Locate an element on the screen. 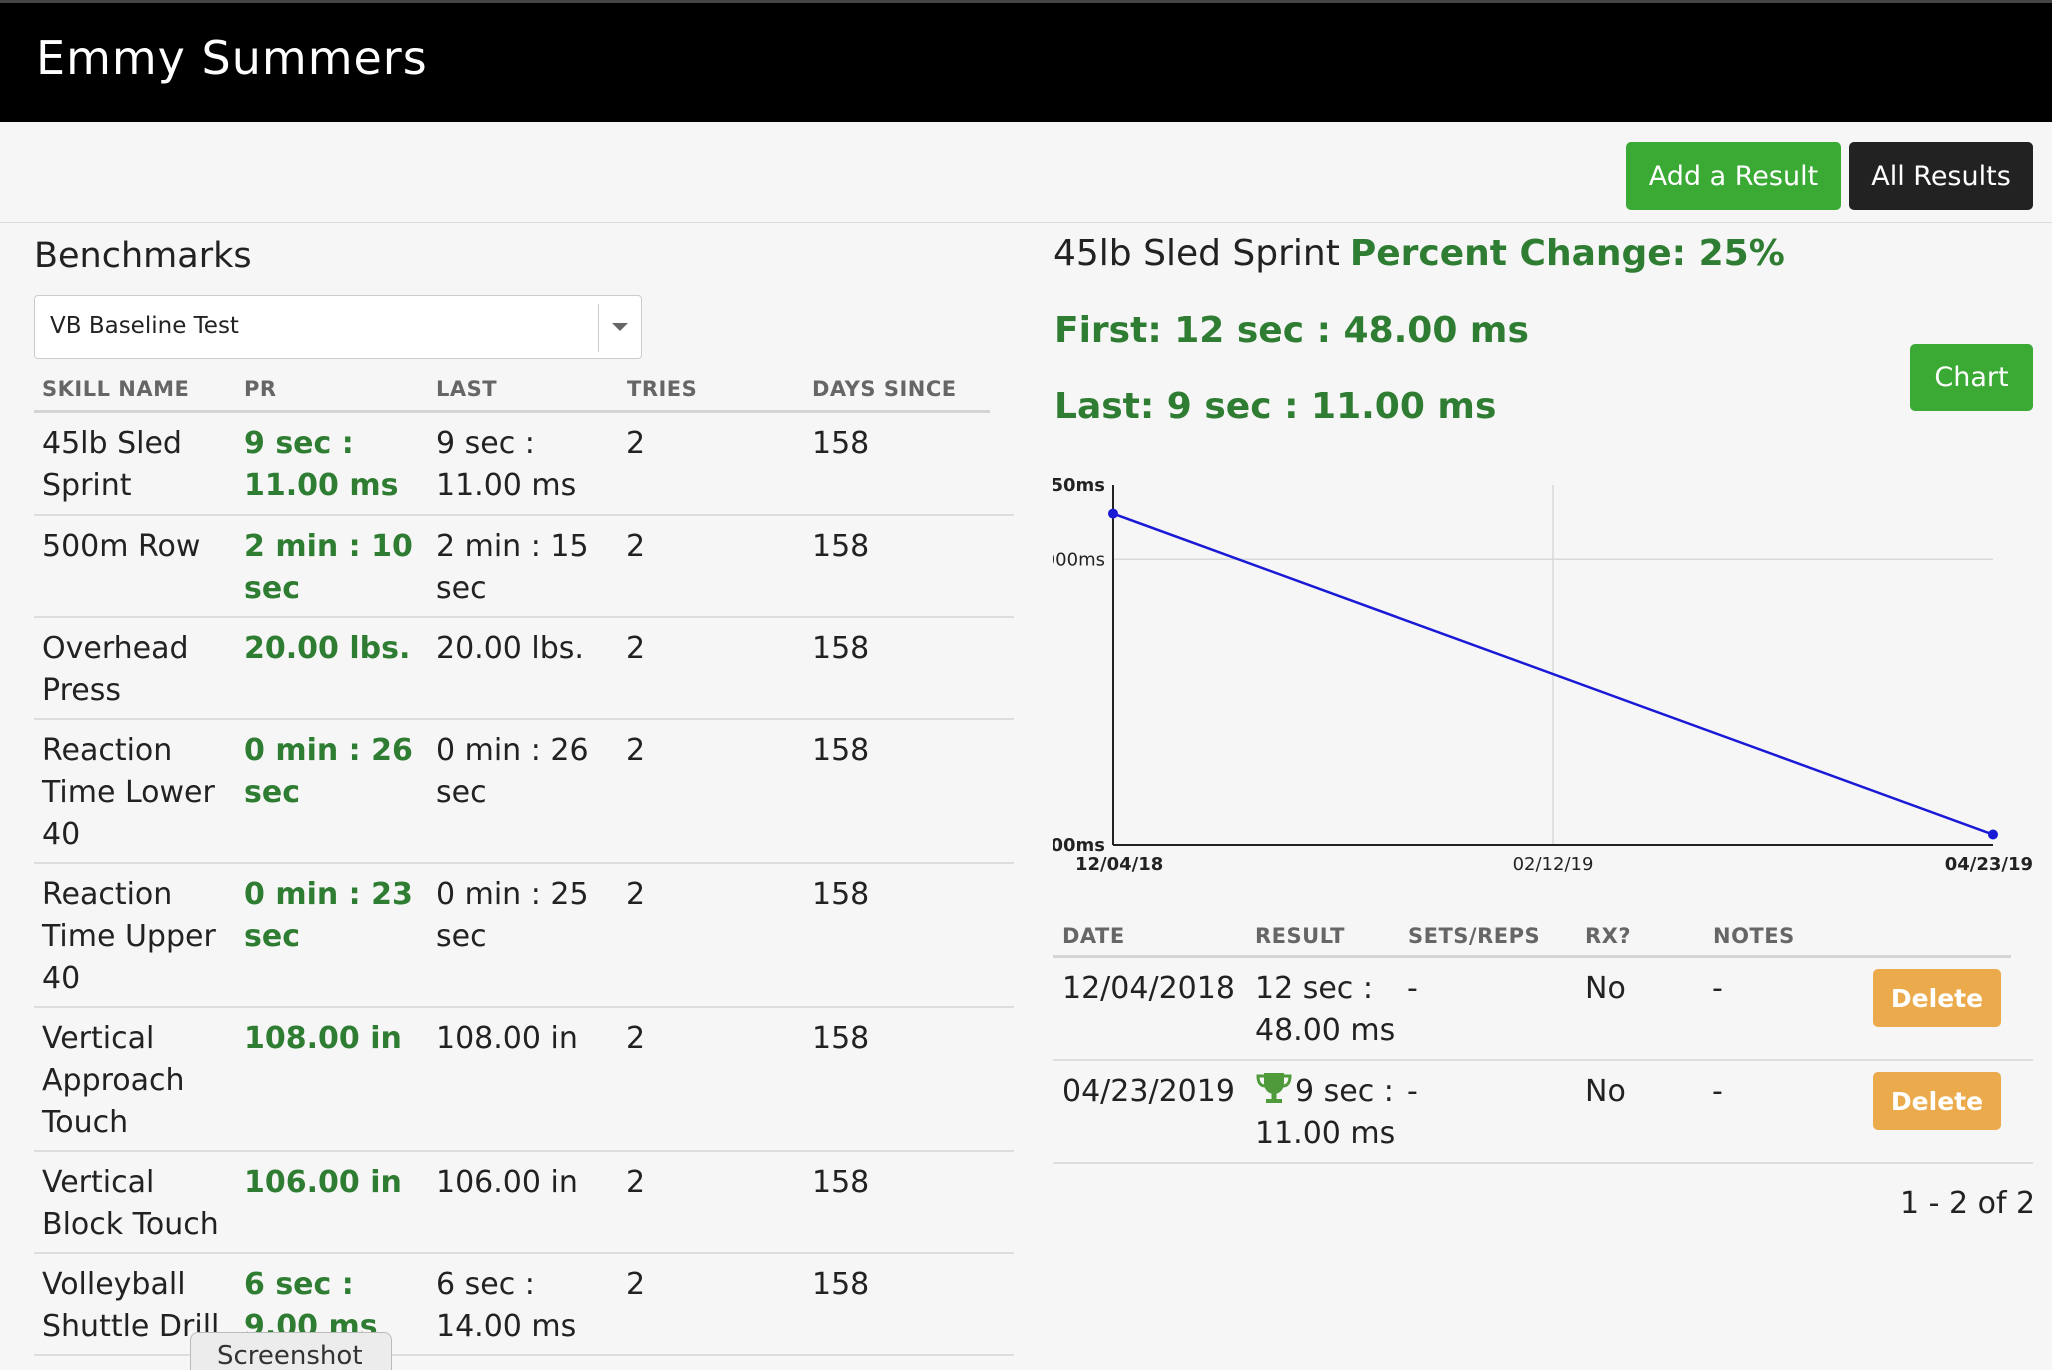  last-result: Last: 9 sec : 11.00 ms is located at coordinates (1275, 406).